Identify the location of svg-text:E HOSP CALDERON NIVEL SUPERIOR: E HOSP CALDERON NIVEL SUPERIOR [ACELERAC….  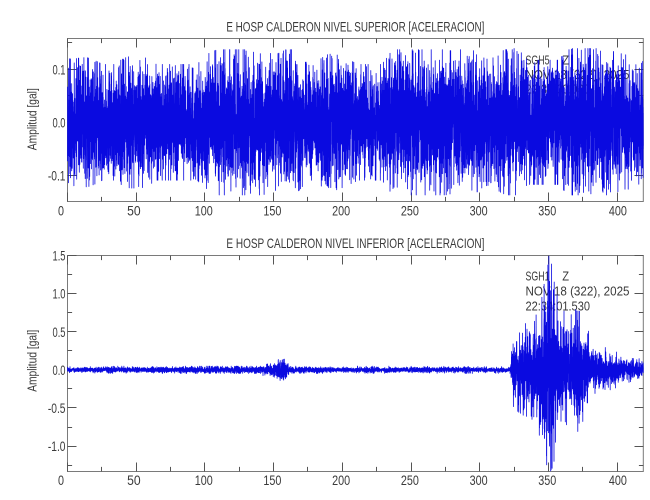
(355, 26).